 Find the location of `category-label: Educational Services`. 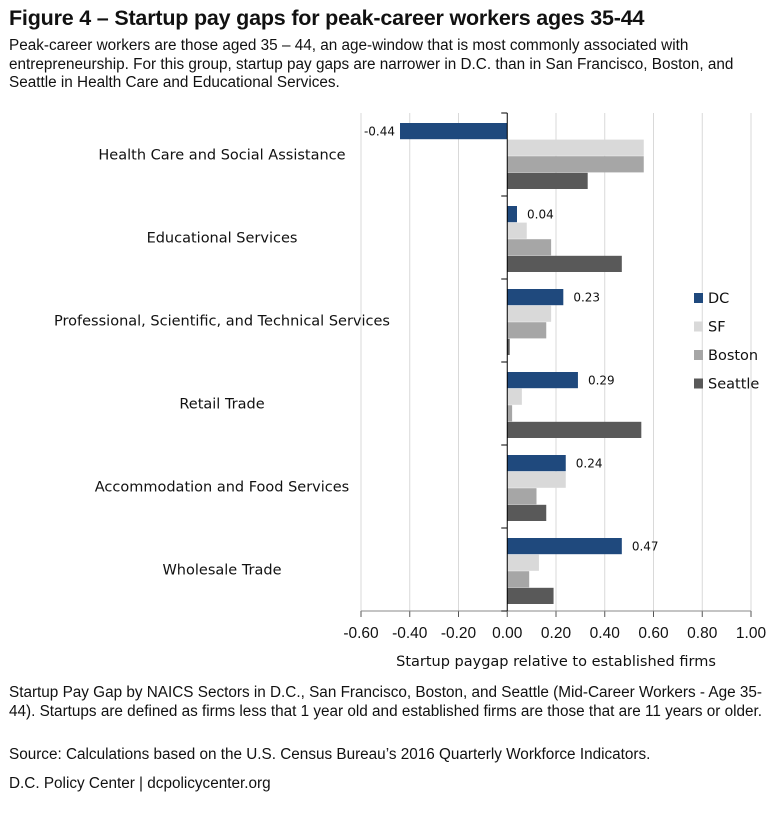

category-label: Educational Services is located at coordinates (222, 239).